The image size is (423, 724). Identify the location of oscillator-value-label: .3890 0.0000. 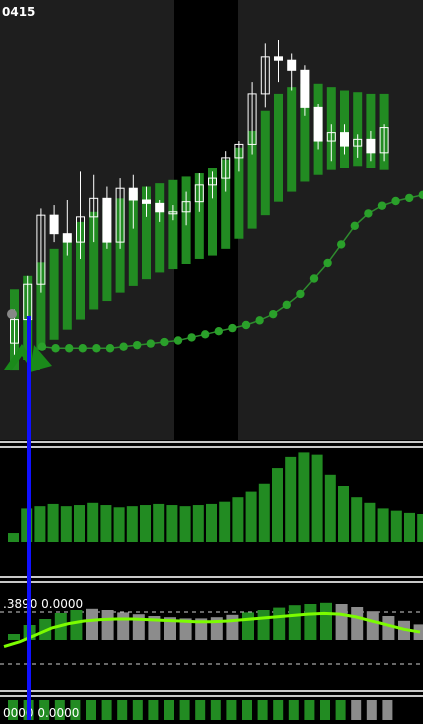
(43, 604).